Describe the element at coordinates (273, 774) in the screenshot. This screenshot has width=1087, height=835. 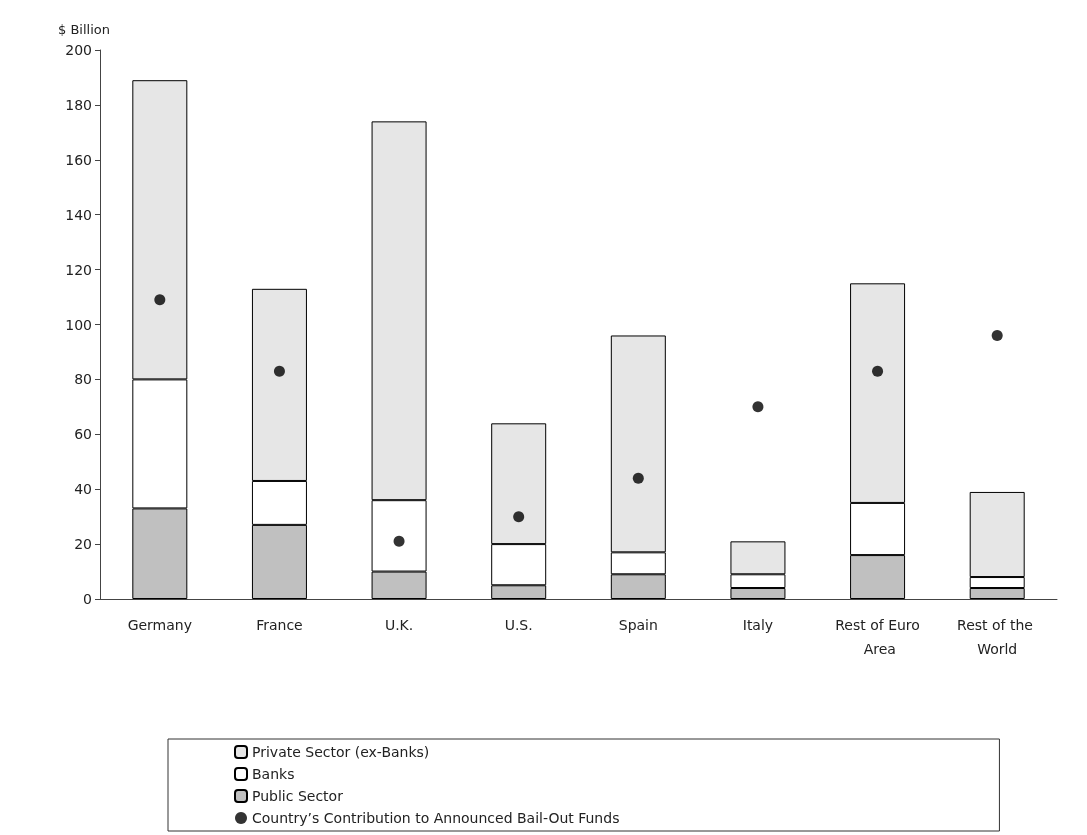
I see `legend-label: Banks` at that location.